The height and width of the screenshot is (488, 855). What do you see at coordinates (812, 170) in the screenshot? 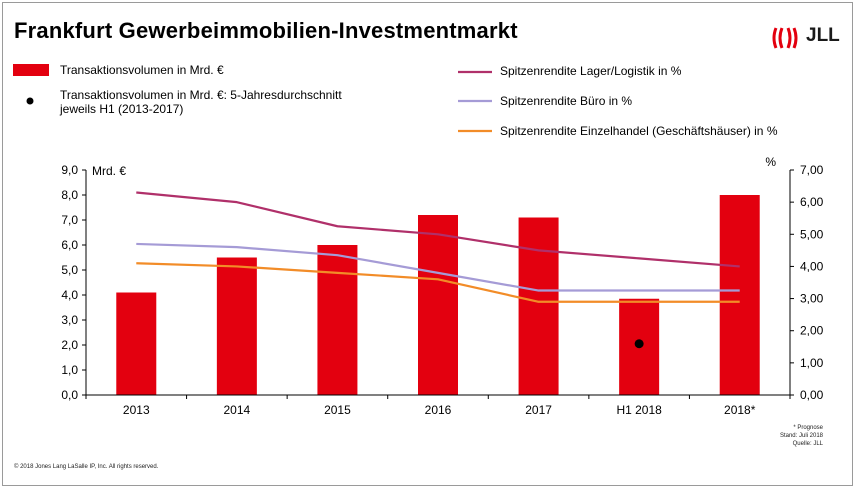
I see `right-tick-label: 7,00` at bounding box center [812, 170].